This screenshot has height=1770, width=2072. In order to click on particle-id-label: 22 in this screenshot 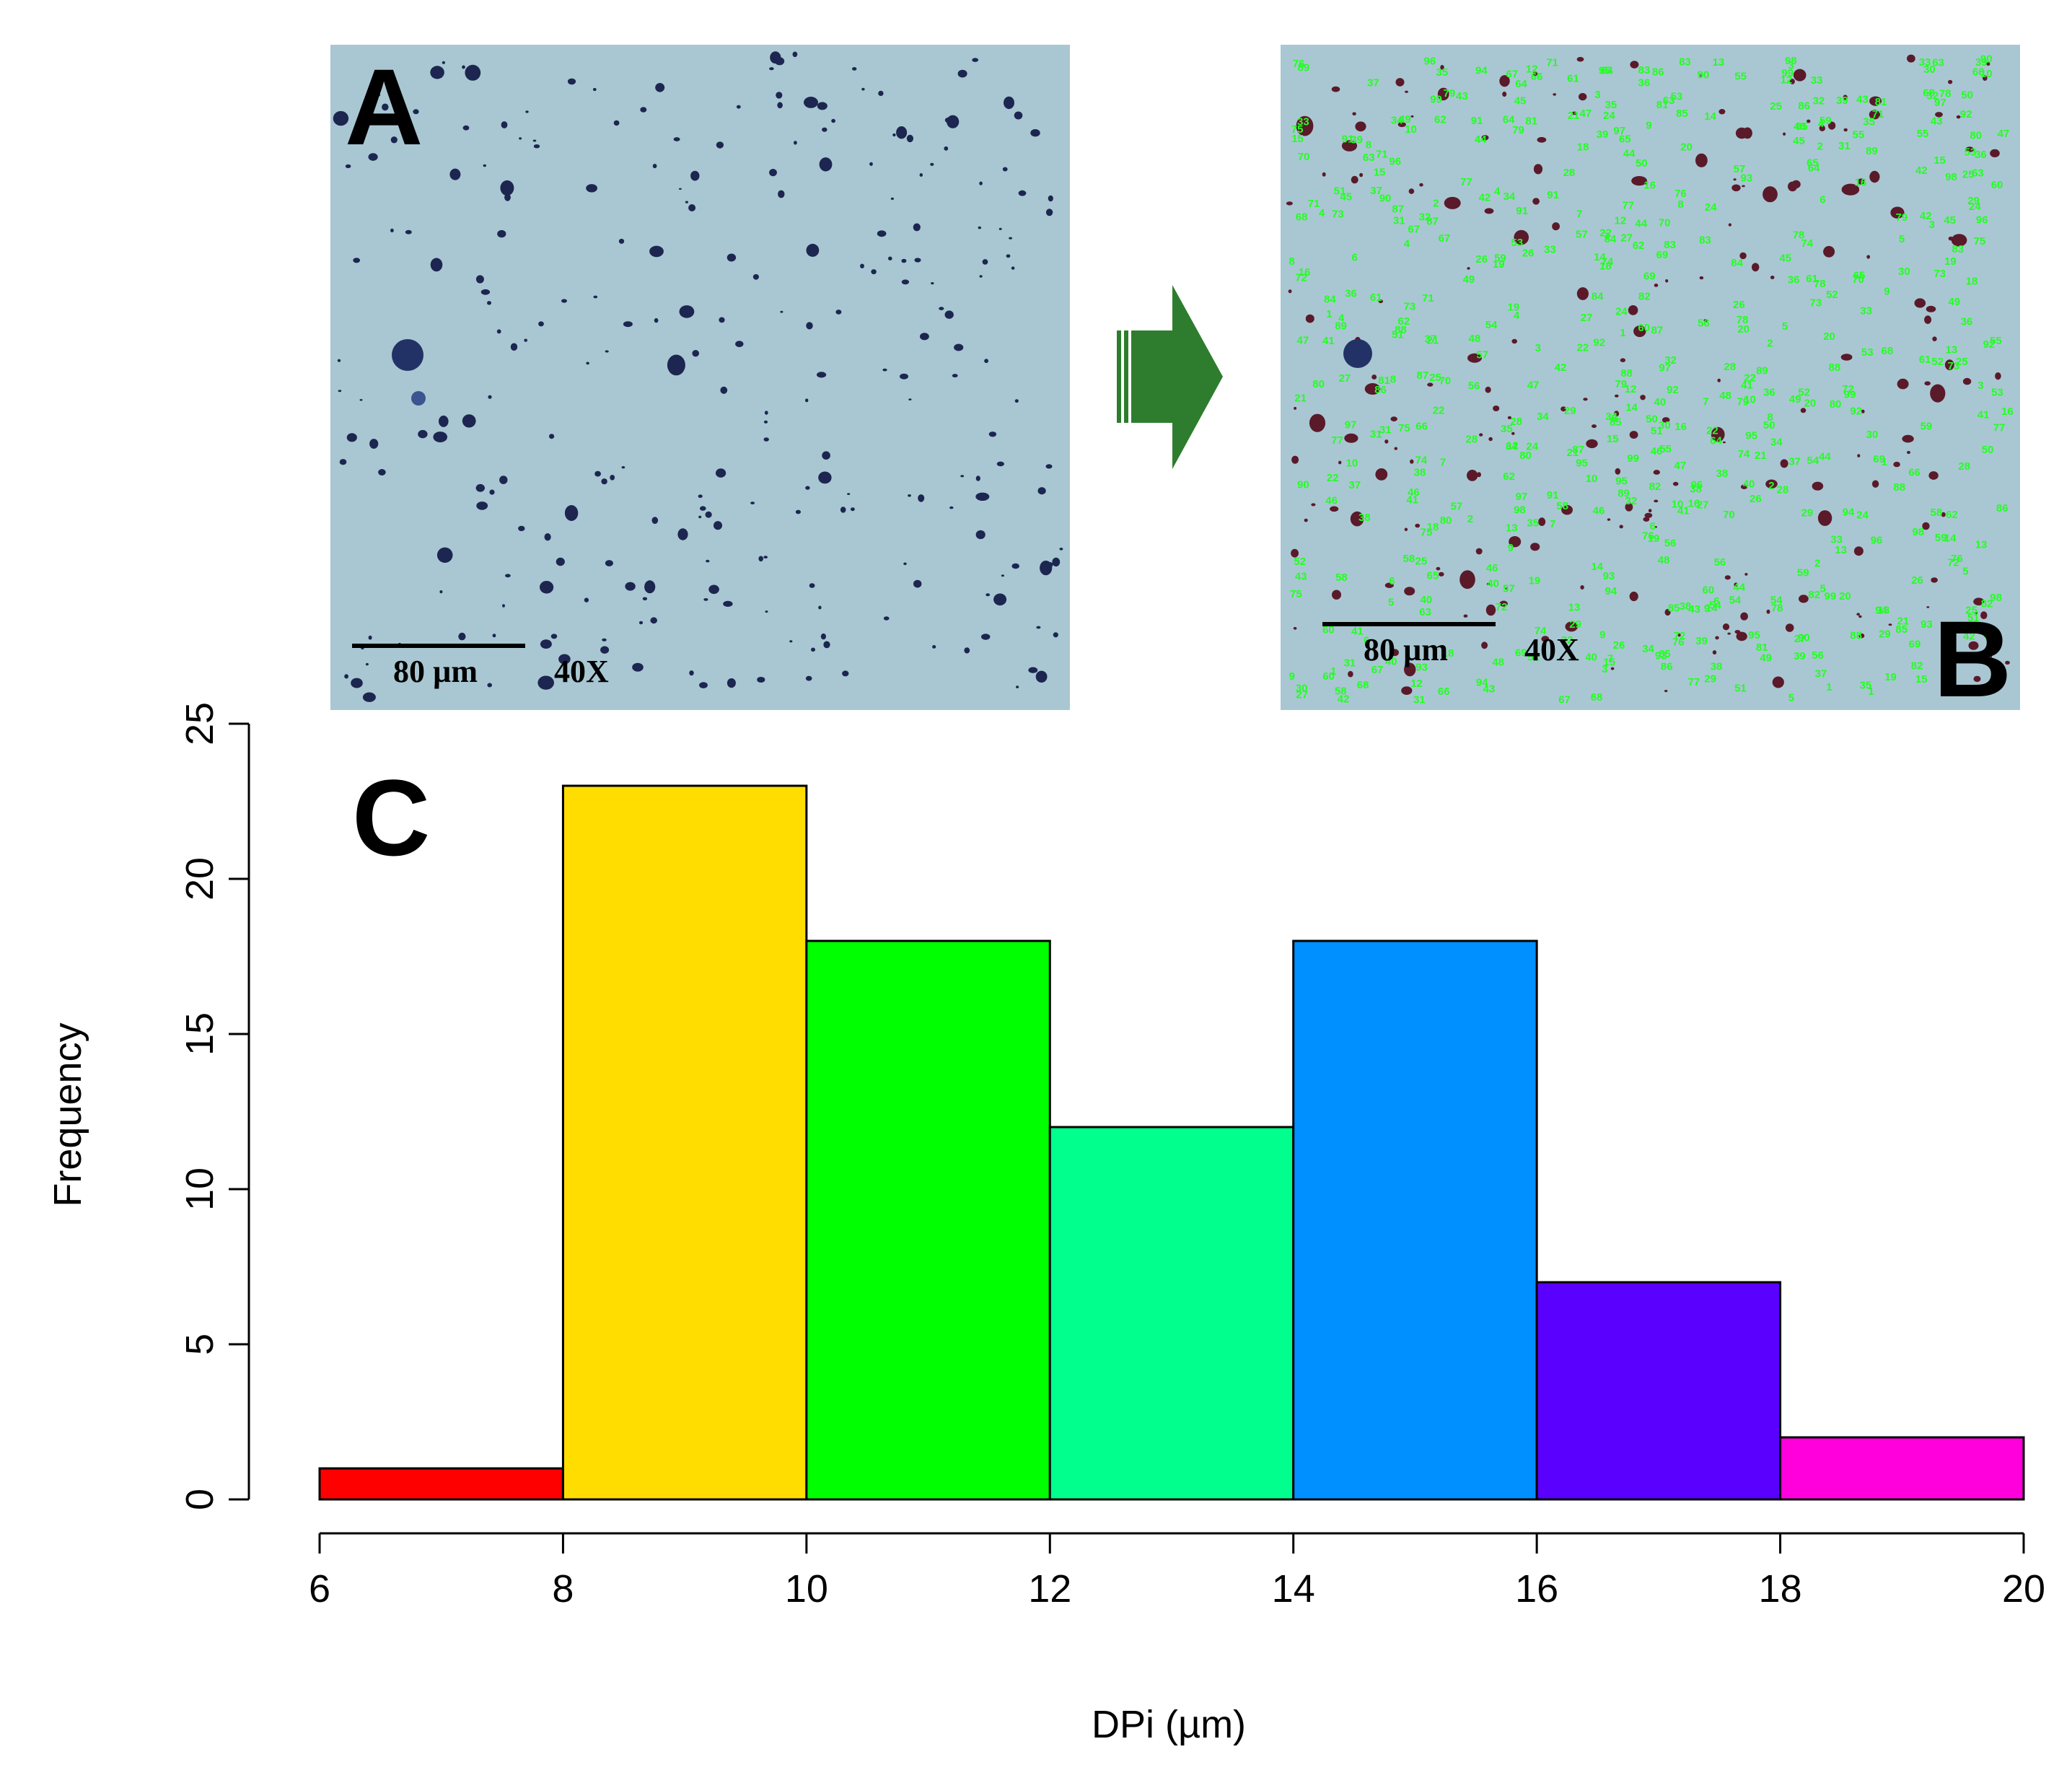, I will do `click(1439, 411)`.